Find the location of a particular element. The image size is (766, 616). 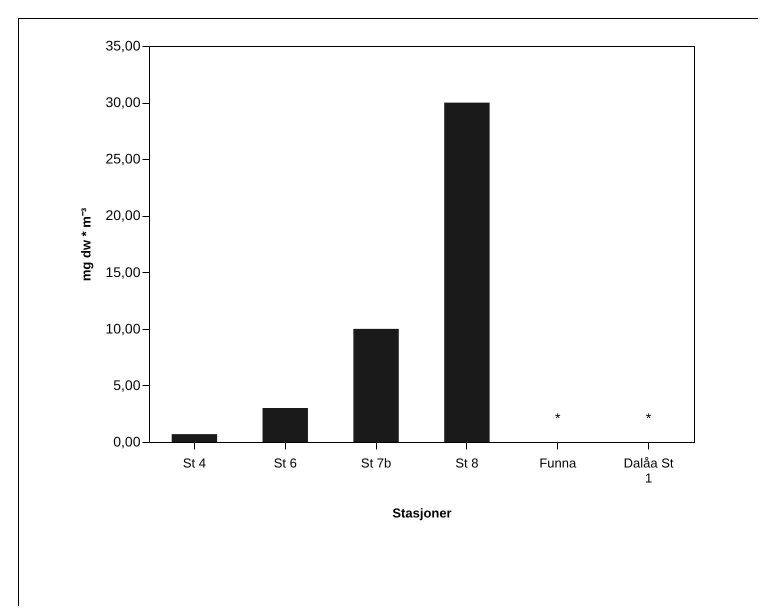

x-axis-title: Stasjoner is located at coordinates (422, 513).